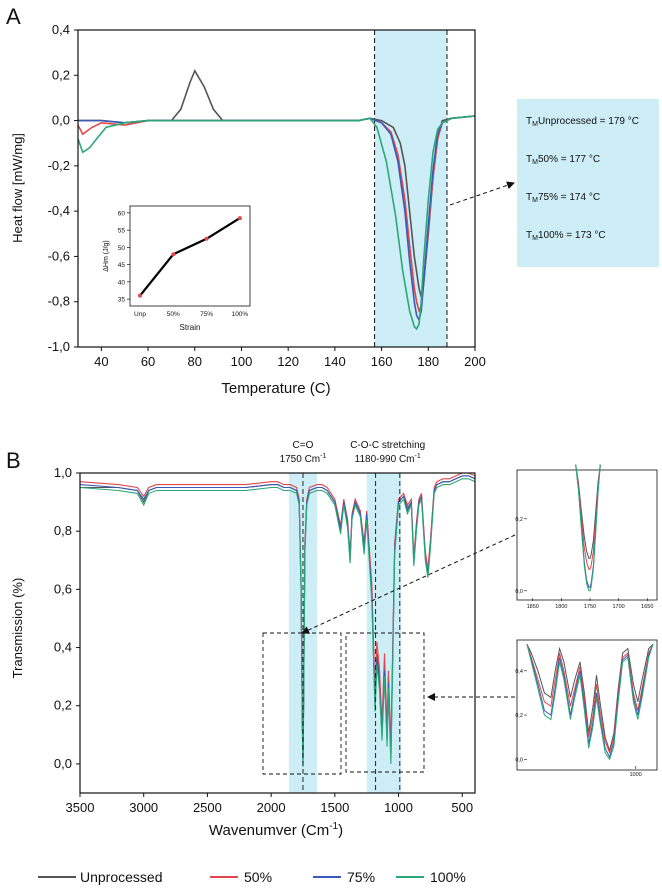 Image resolution: width=662 pixels, height=889 pixels. What do you see at coordinates (519, 672) in the screenshot?
I see `zoom2-y-tick-label: 0,4` at bounding box center [519, 672].